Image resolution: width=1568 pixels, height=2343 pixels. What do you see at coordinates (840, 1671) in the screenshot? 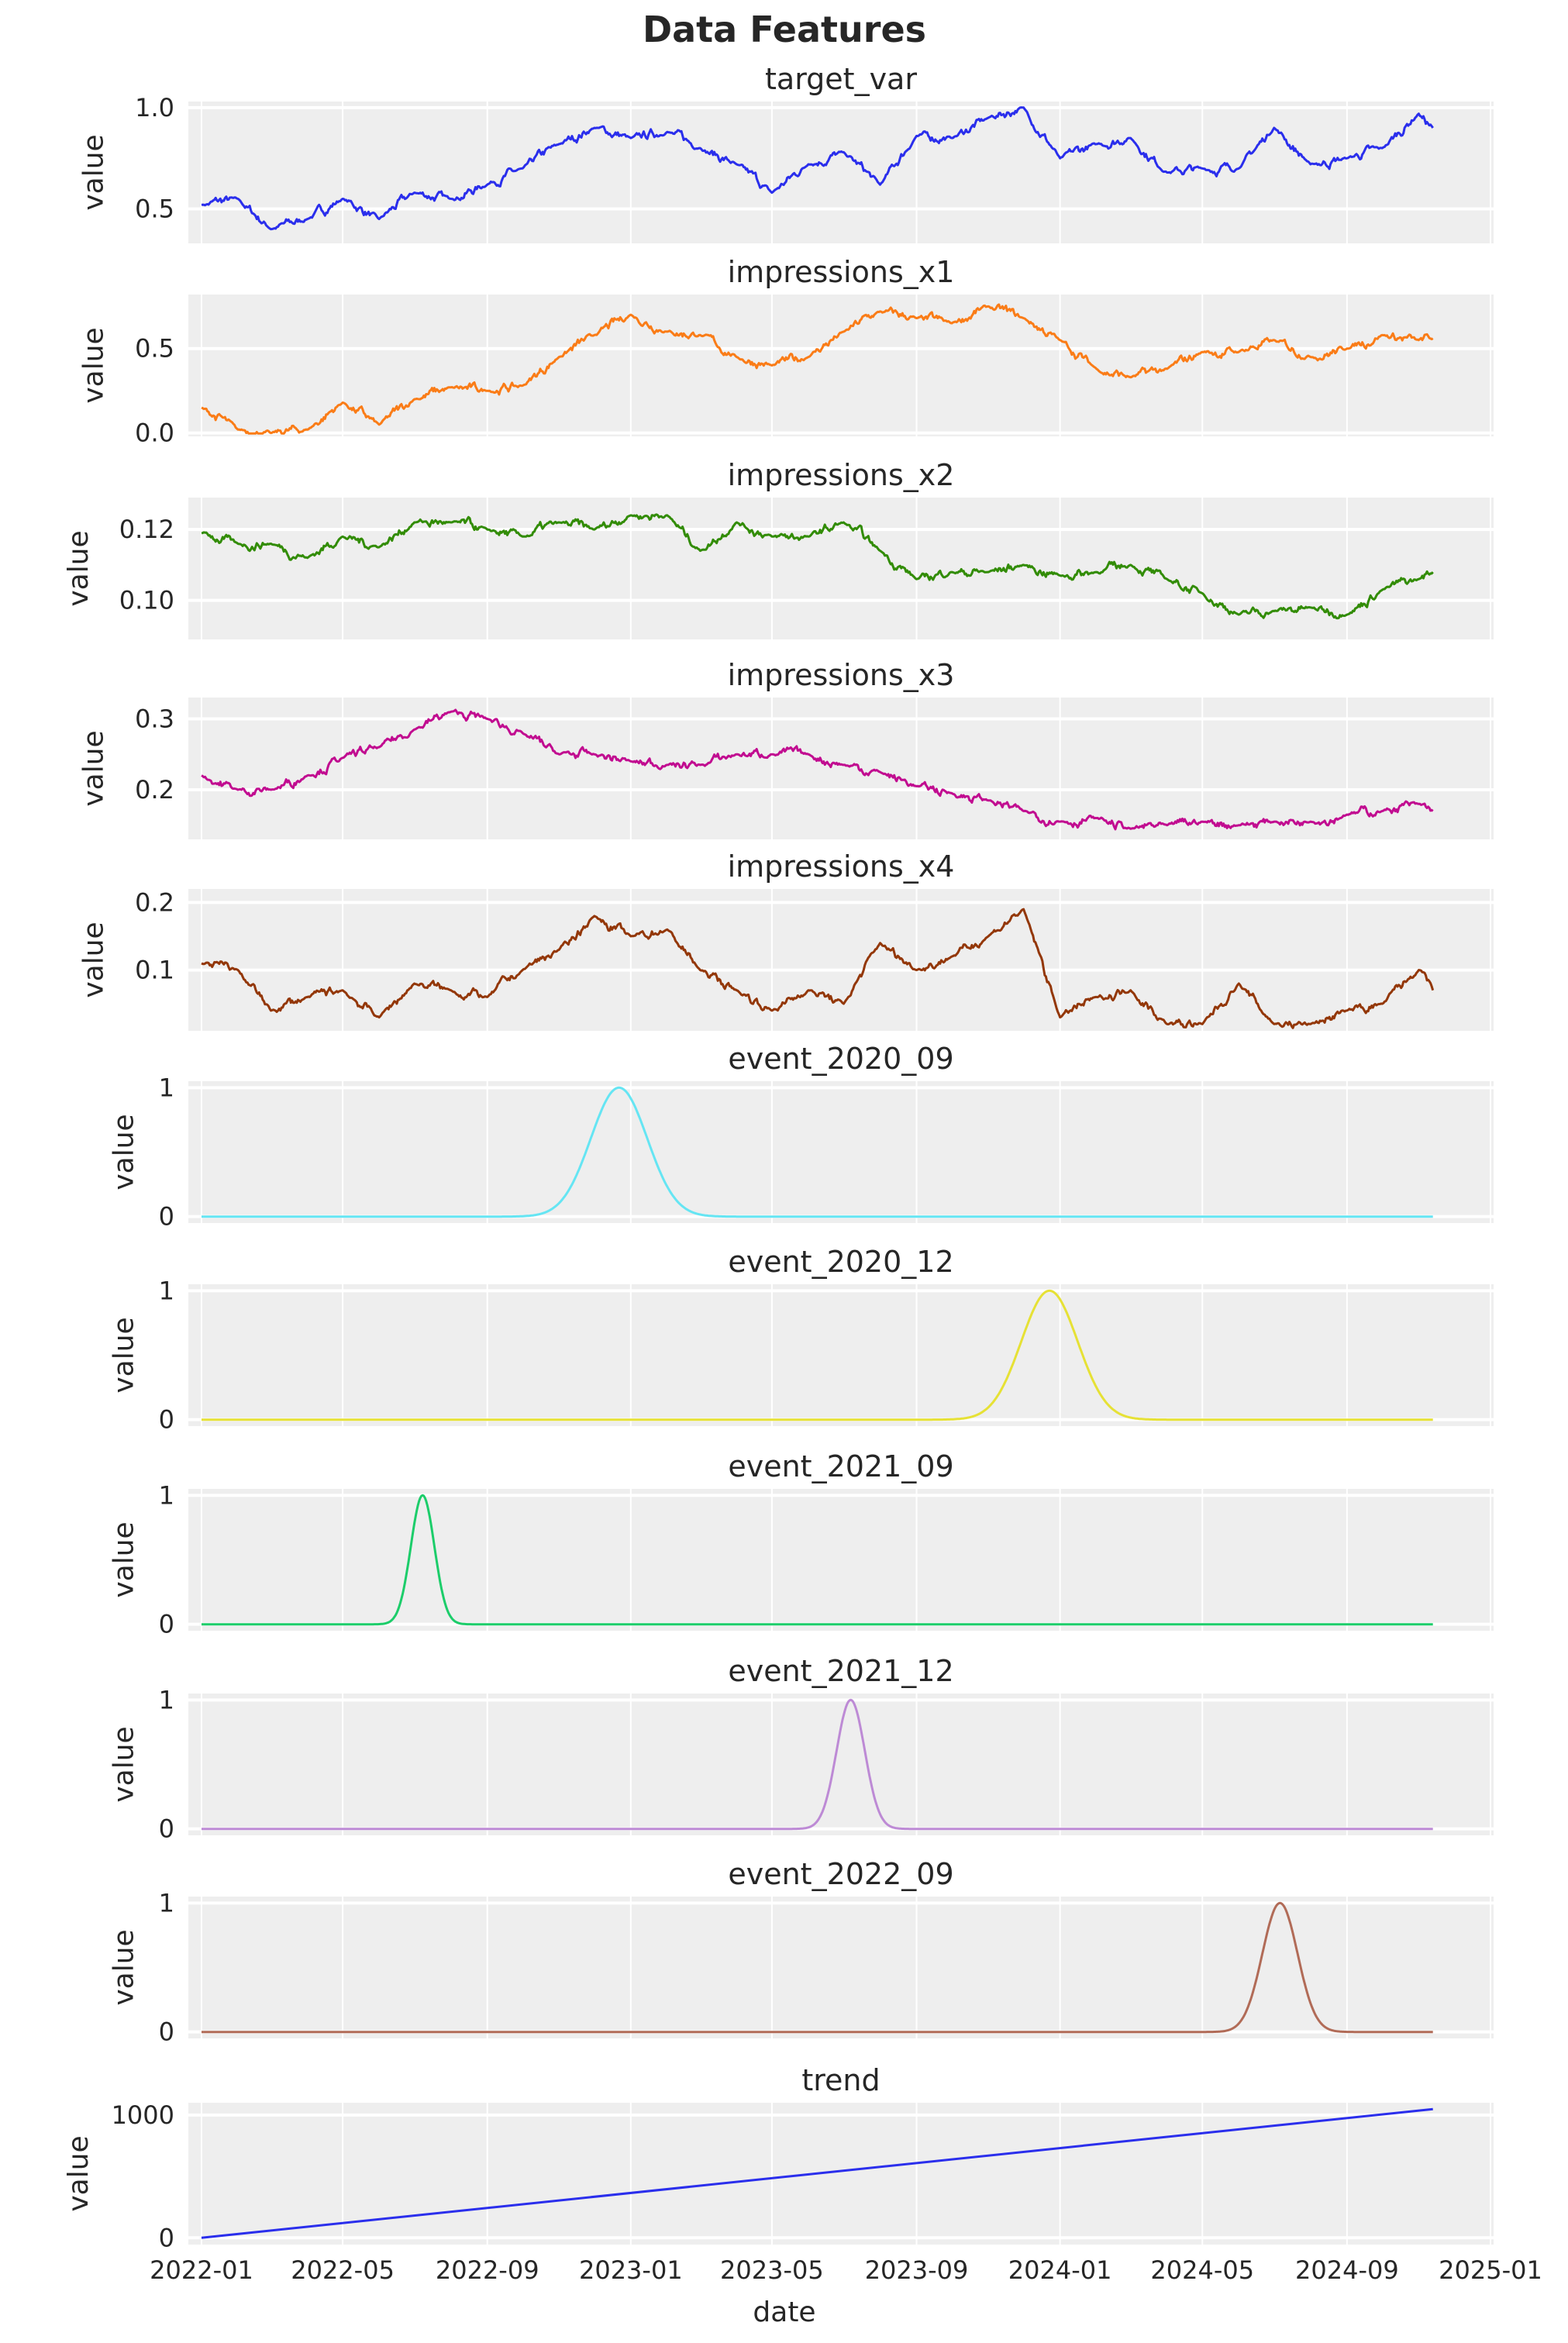
I see `subplot-title: event_2021_12` at bounding box center [840, 1671].